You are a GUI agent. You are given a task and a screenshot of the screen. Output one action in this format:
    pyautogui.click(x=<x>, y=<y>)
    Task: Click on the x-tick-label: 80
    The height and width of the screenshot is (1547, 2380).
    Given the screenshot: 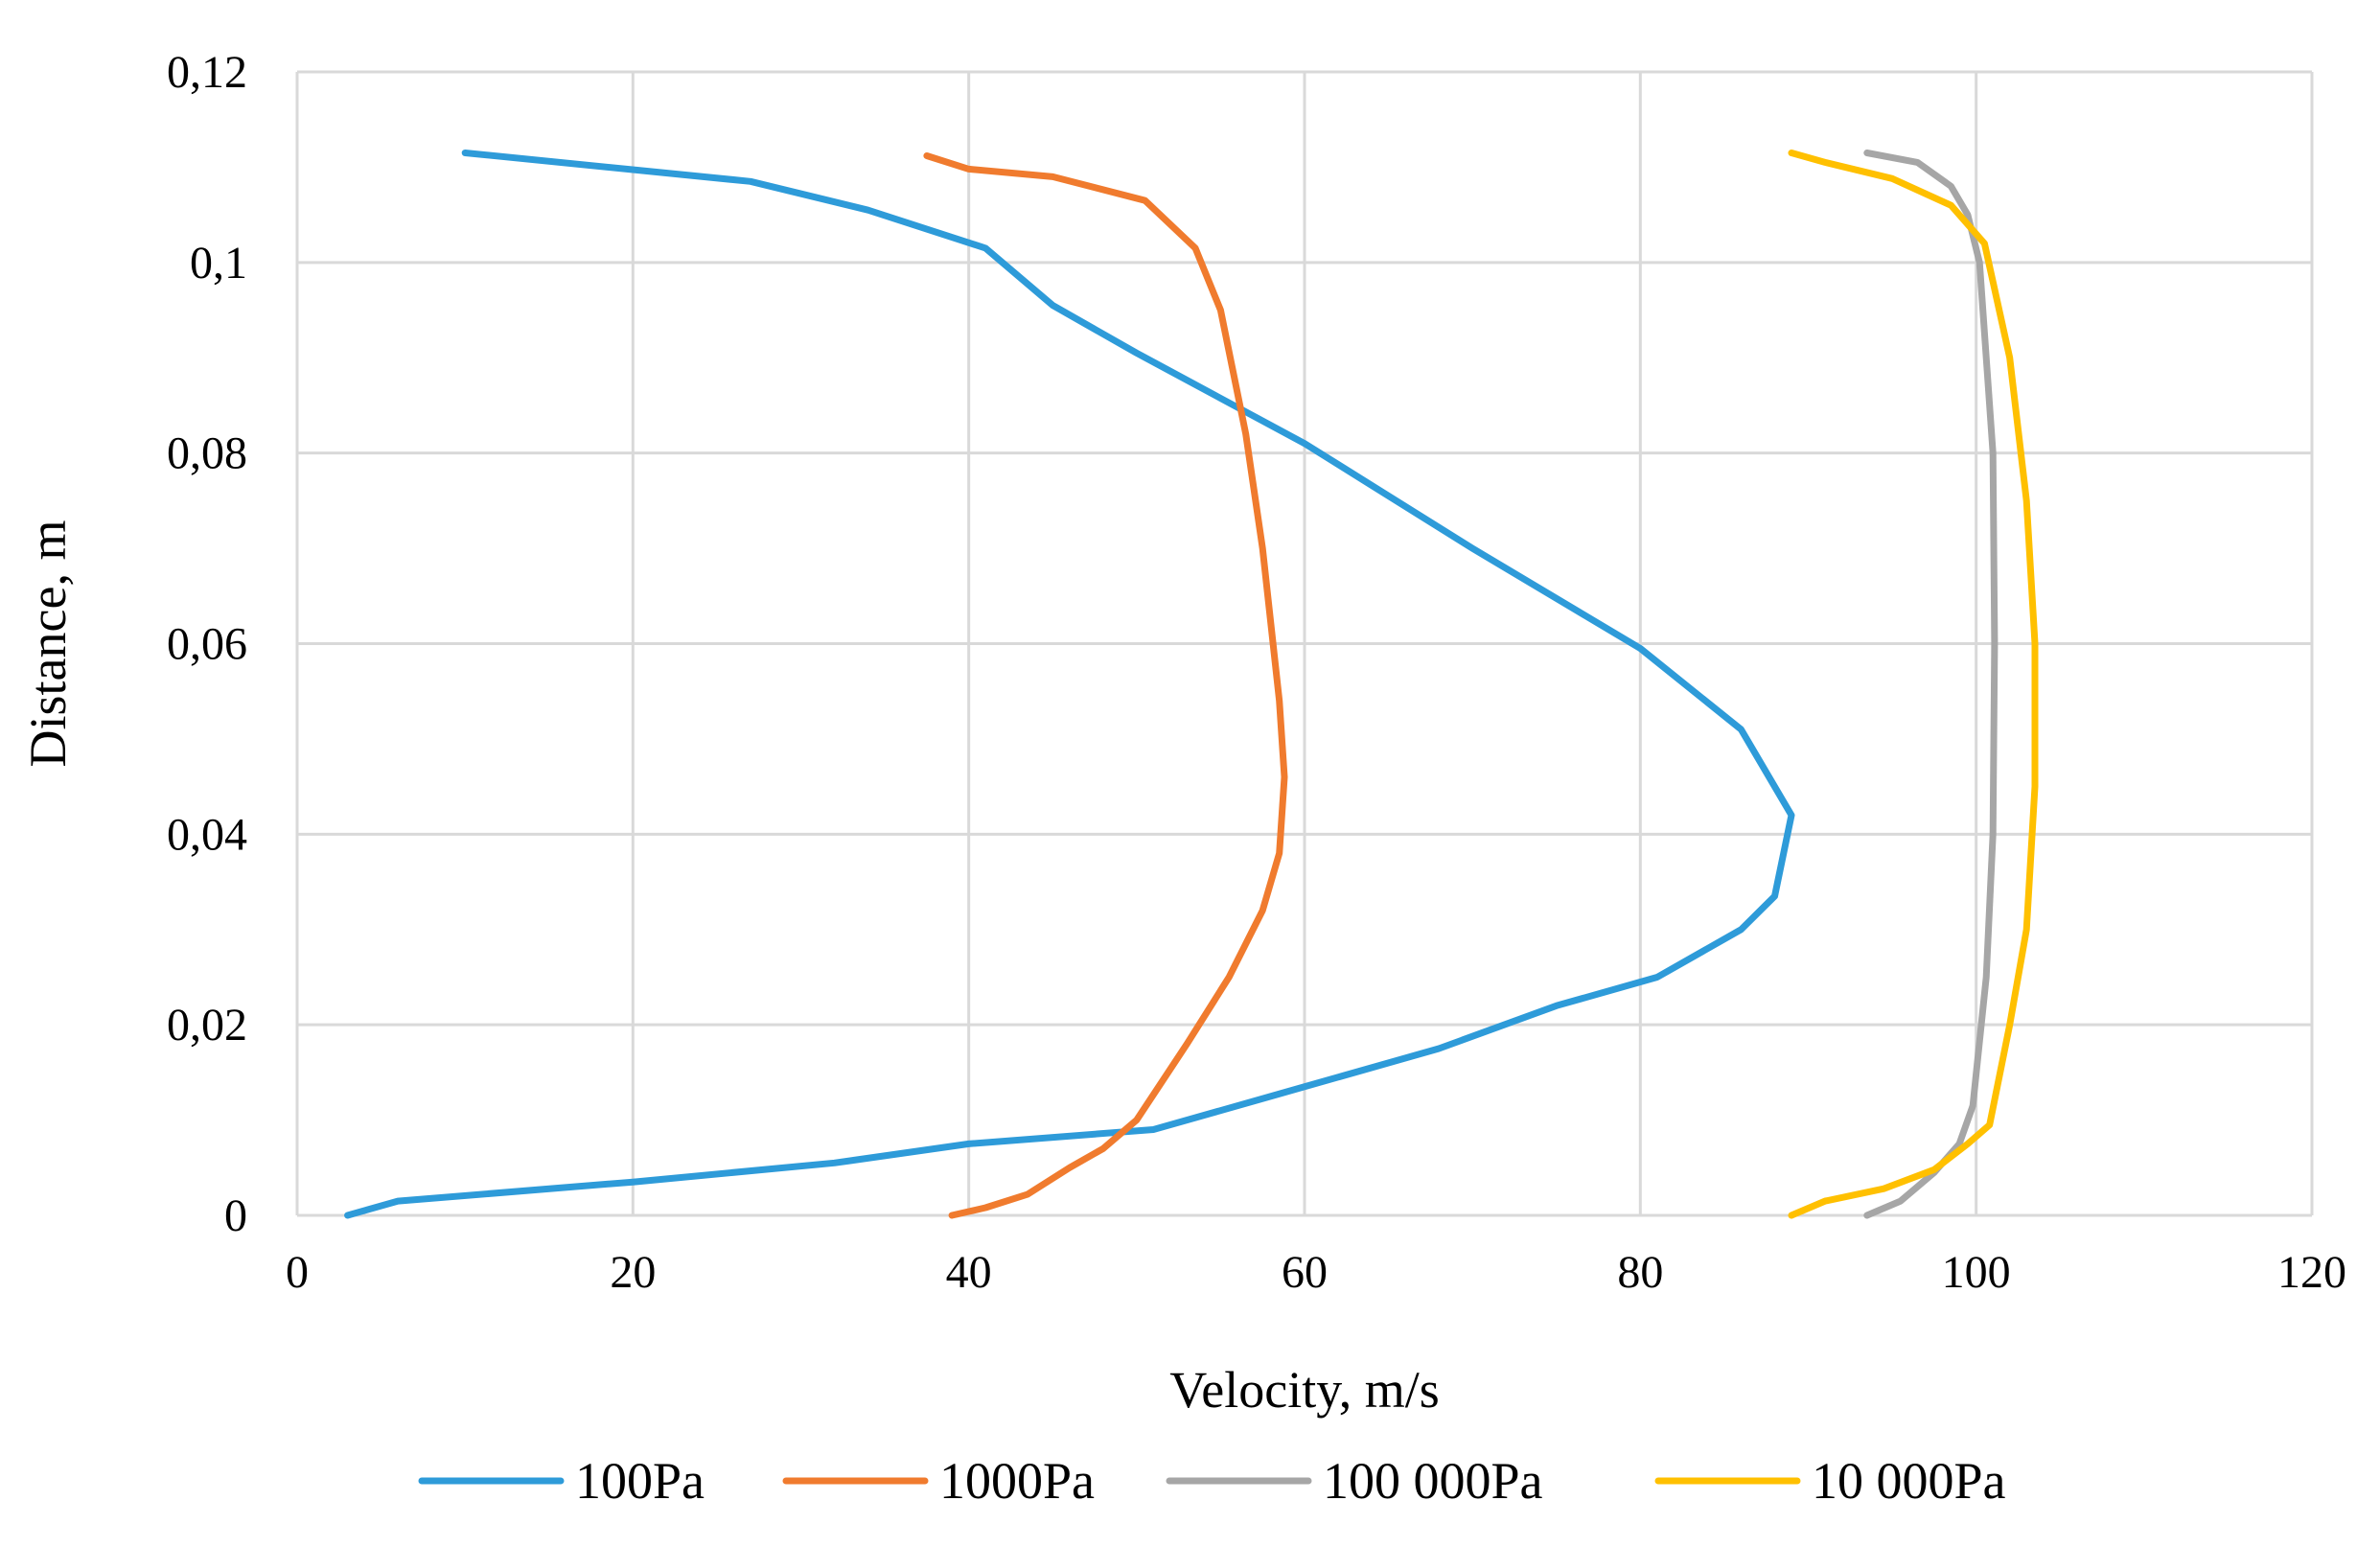 What is the action you would take?
    pyautogui.click(x=1640, y=1272)
    